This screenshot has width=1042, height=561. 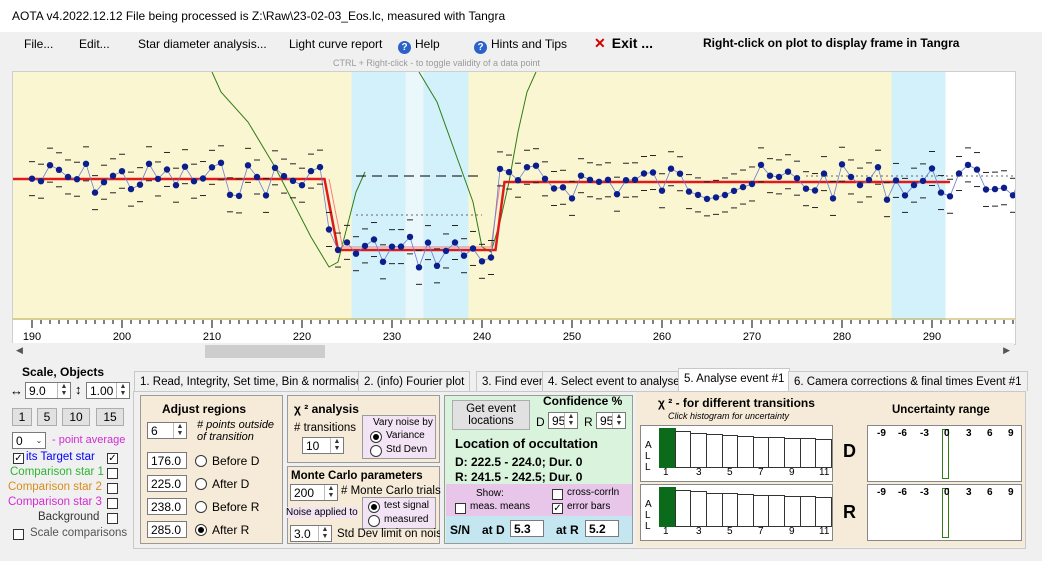 I want to click on after-r-radio, so click(x=201, y=530).